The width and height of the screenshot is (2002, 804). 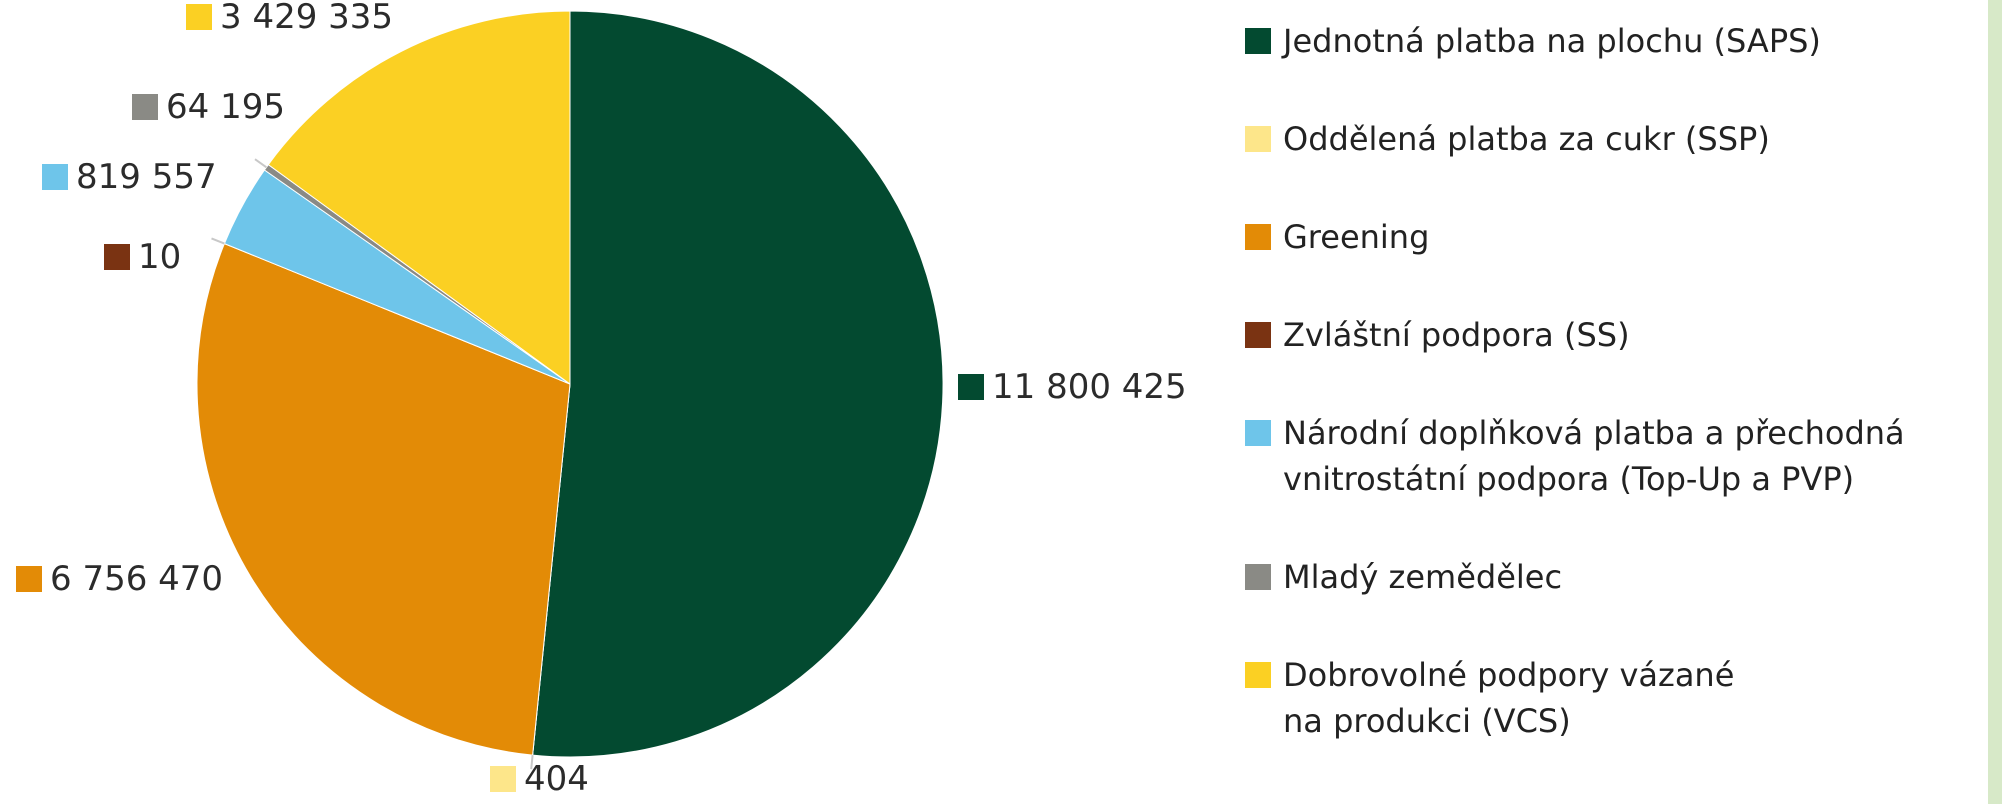 I want to click on slice-label-top-up: 819 557, so click(x=146, y=177).